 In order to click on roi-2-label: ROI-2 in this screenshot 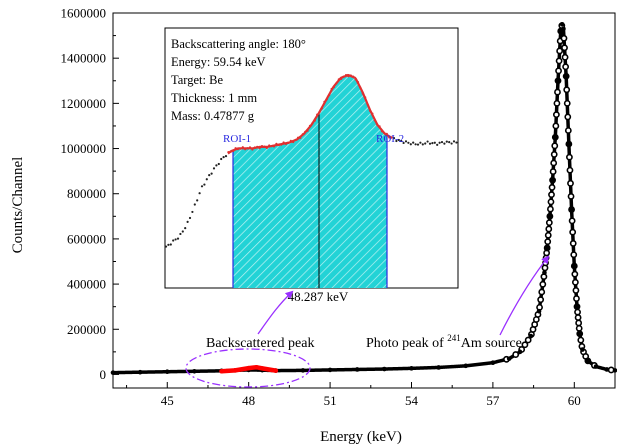, I will do `click(390, 139)`.